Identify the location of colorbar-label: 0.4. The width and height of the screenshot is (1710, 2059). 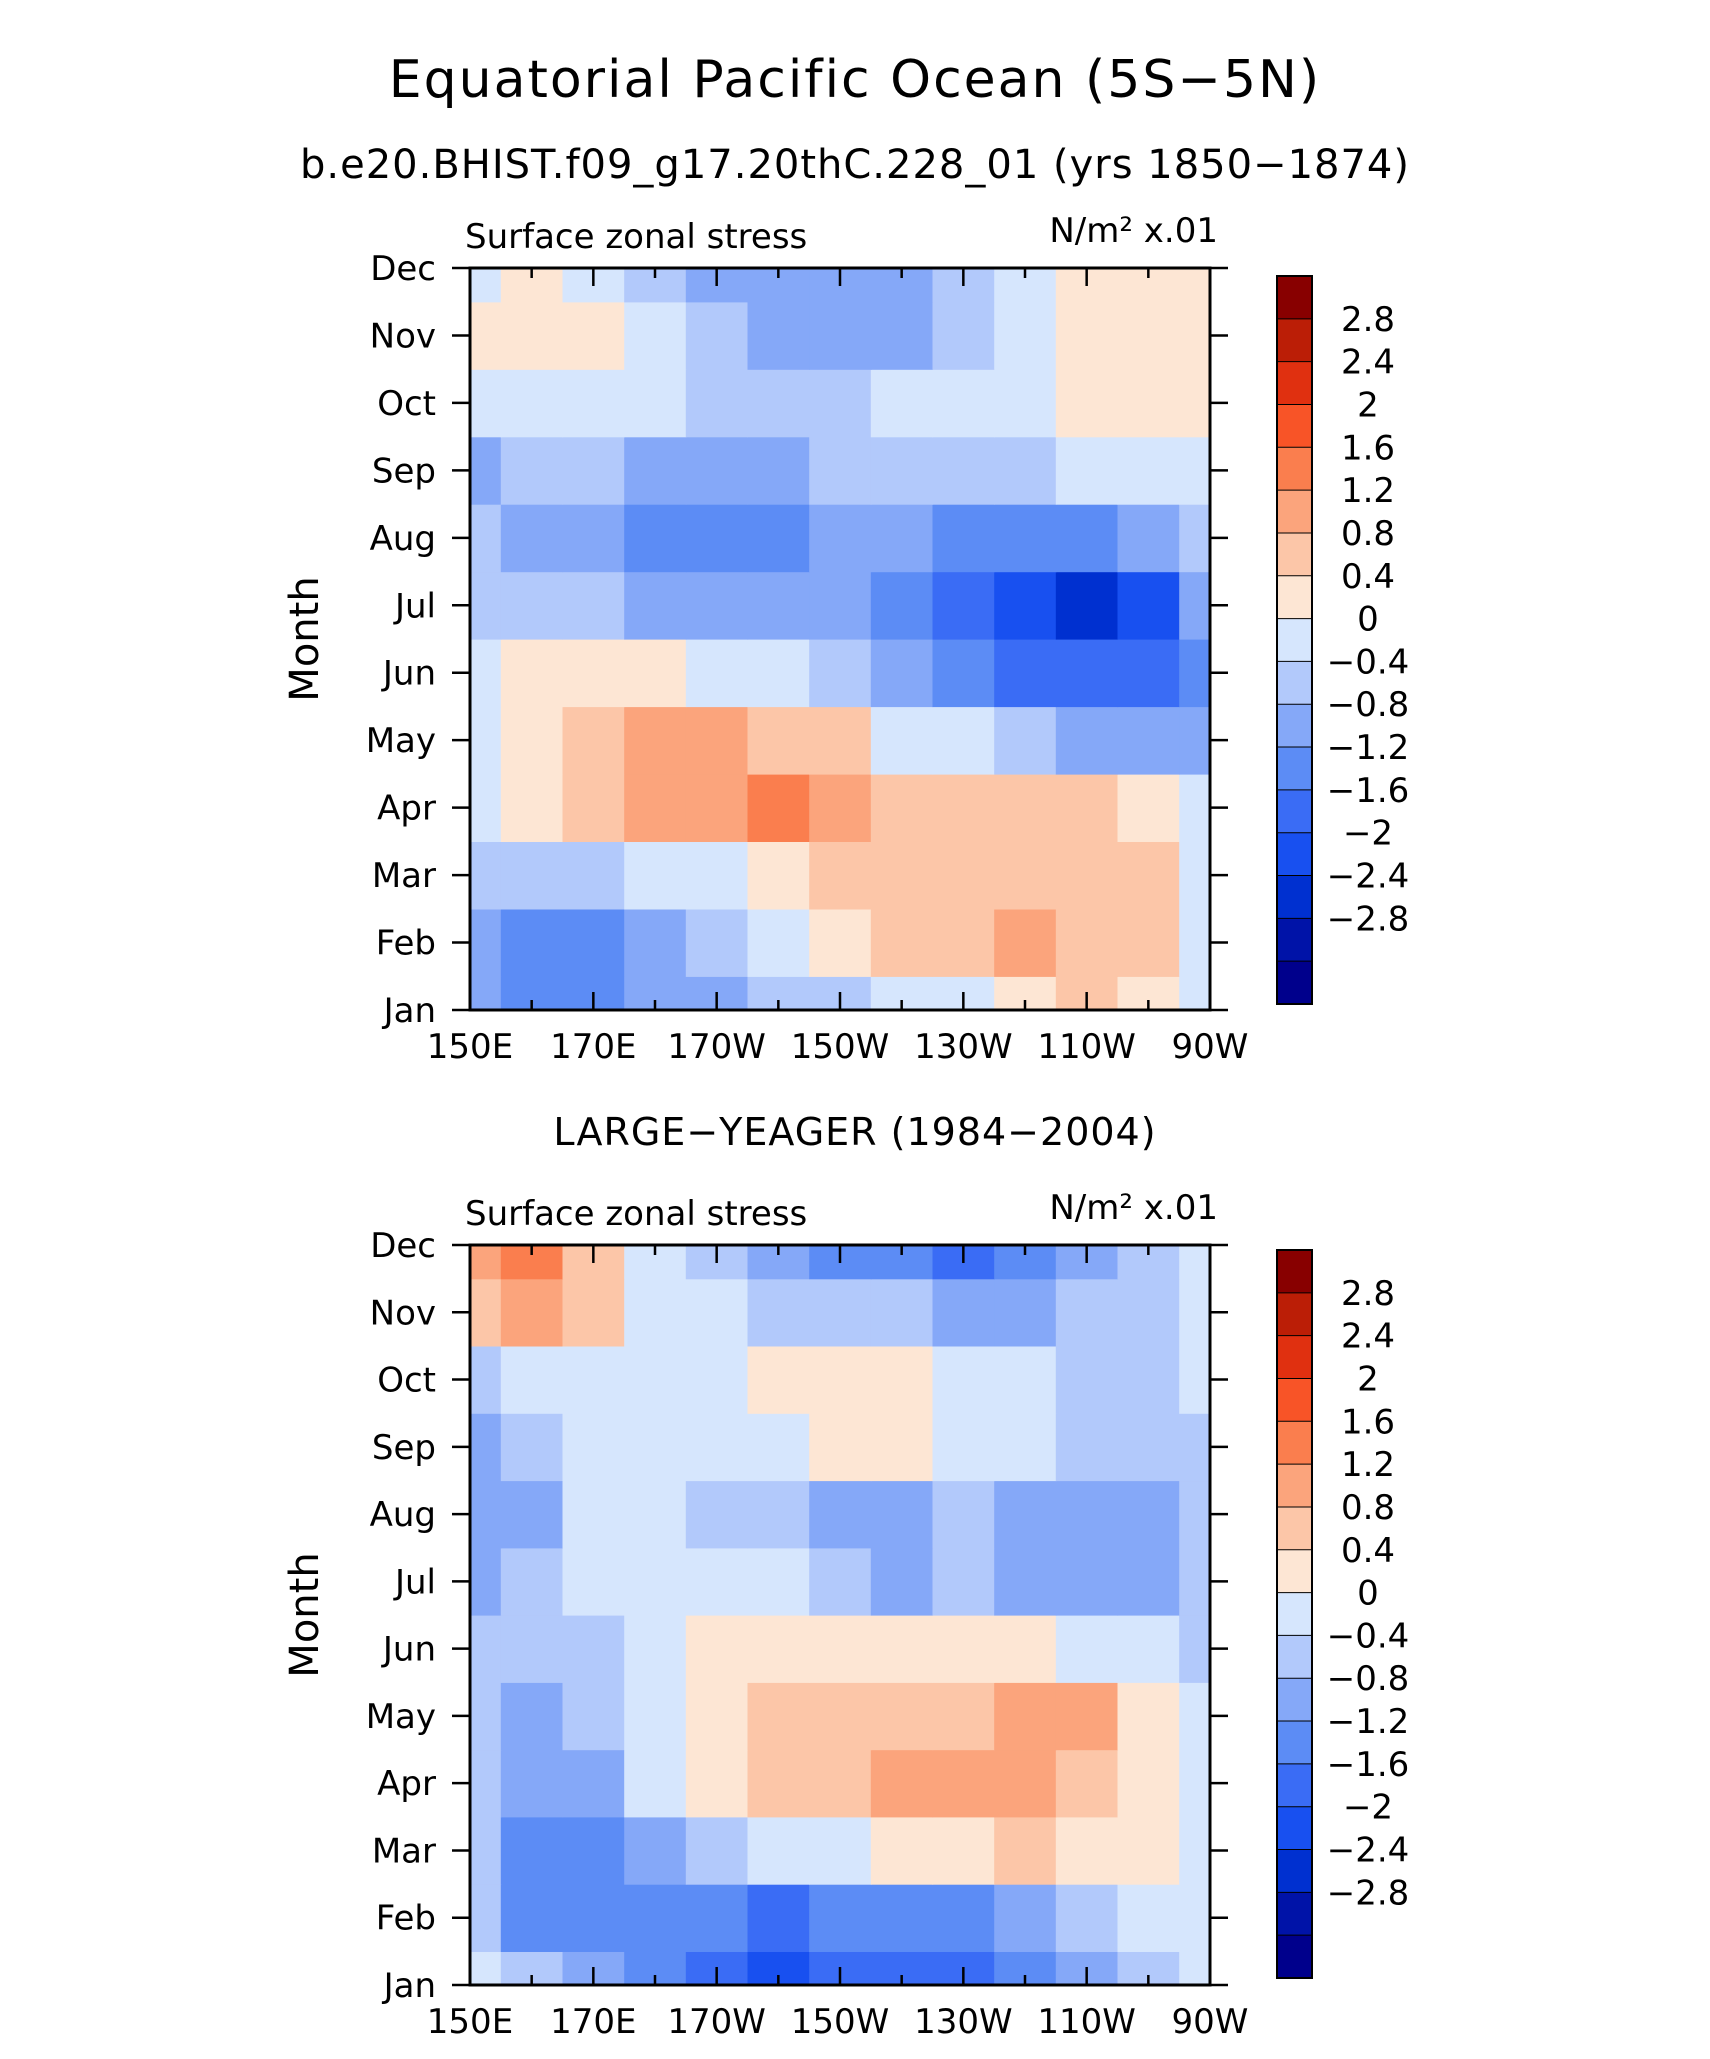
(1368, 1551).